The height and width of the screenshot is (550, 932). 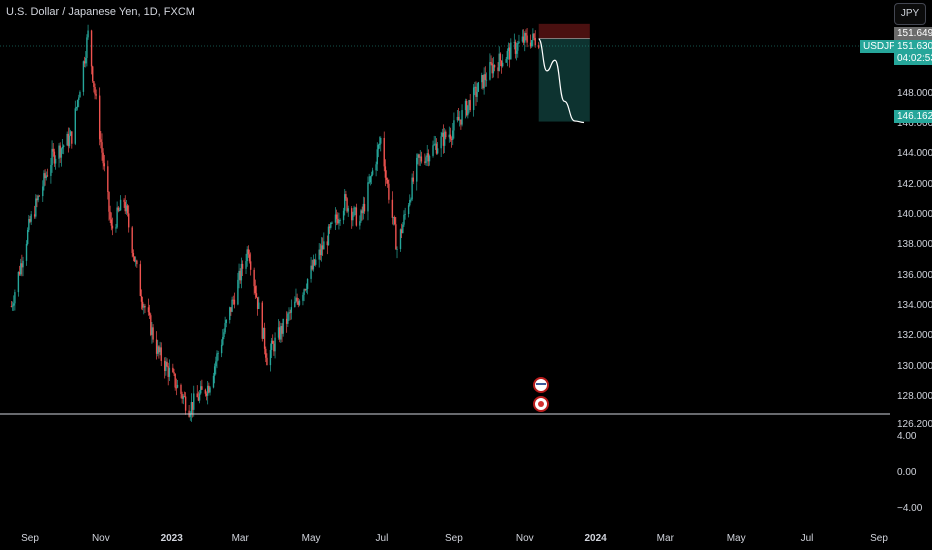 What do you see at coordinates (561, 81) in the screenshot?
I see `projection-line` at bounding box center [561, 81].